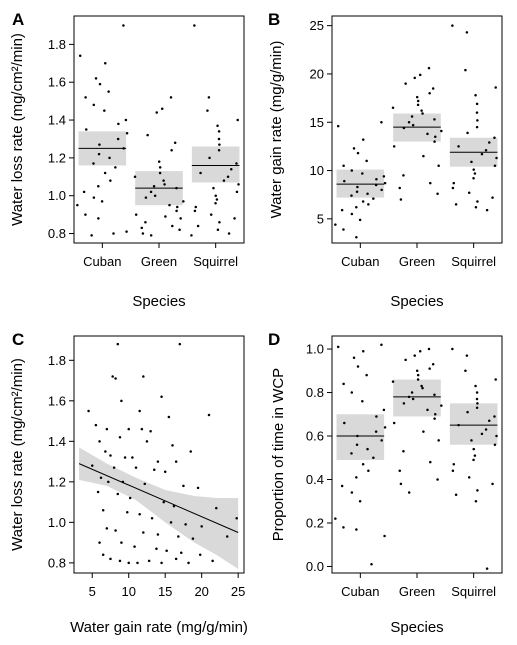 The height and width of the screenshot is (645, 517). I want to click on y-tick-label: 1.6, so click(57, 400).